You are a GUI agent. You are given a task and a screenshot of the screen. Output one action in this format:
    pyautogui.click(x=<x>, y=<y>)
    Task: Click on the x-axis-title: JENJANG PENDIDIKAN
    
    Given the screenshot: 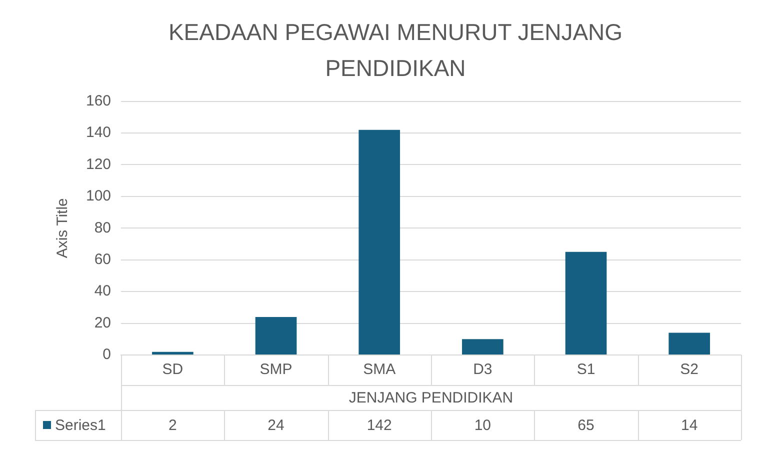 What is the action you would take?
    pyautogui.click(x=431, y=398)
    